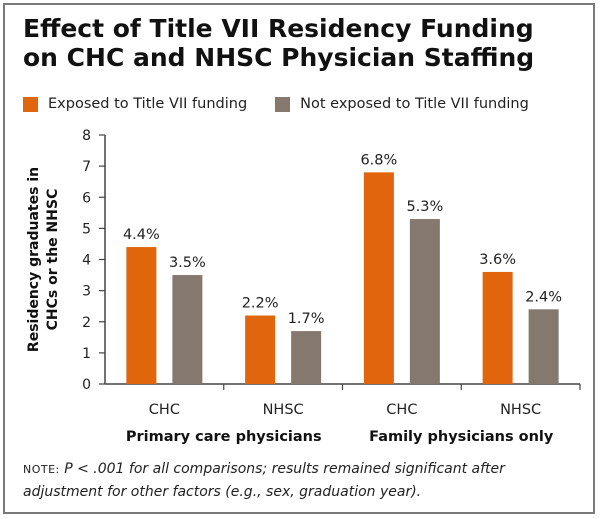 This screenshot has height=519, width=600. Describe the element at coordinates (187, 263) in the screenshot. I see `data-label: 3.5%` at that location.